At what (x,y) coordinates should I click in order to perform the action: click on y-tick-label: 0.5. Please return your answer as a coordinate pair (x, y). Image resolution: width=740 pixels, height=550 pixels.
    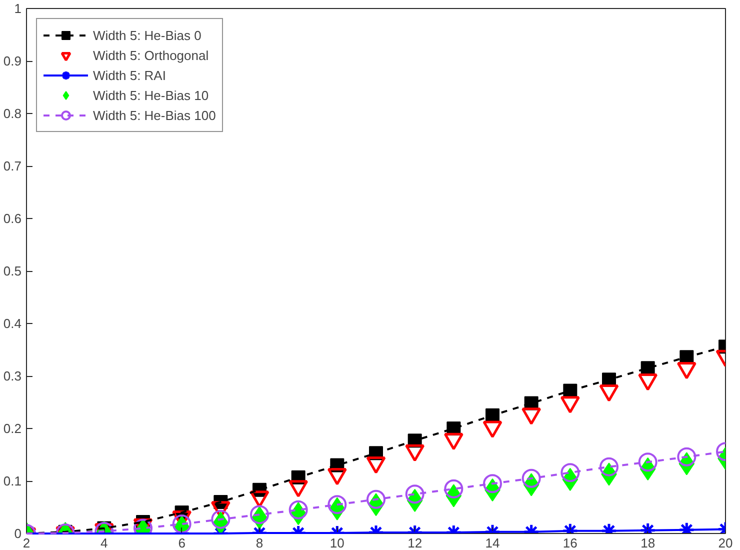
    Looking at the image, I should click on (12, 271).